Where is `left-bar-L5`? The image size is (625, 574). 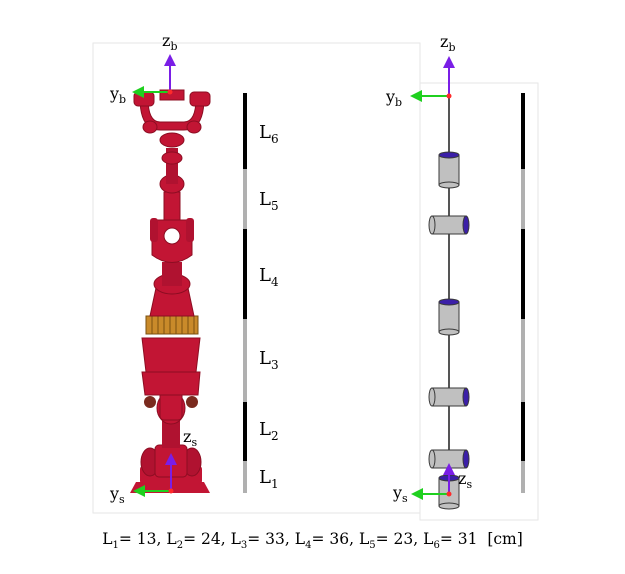 left-bar-L5 is located at coordinates (245, 199).